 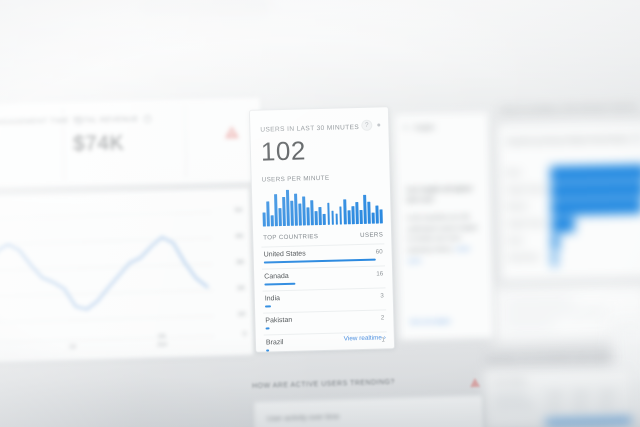 What do you see at coordinates (98, 143) in the screenshot?
I see `scorecard-value: $74K` at bounding box center [98, 143].